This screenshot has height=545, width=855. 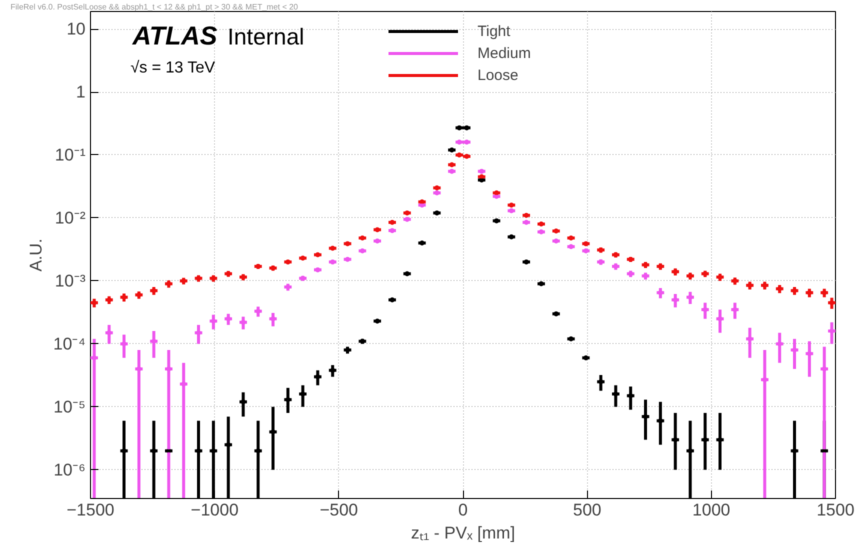 I want to click on x-tick-label: −500, so click(x=339, y=510).